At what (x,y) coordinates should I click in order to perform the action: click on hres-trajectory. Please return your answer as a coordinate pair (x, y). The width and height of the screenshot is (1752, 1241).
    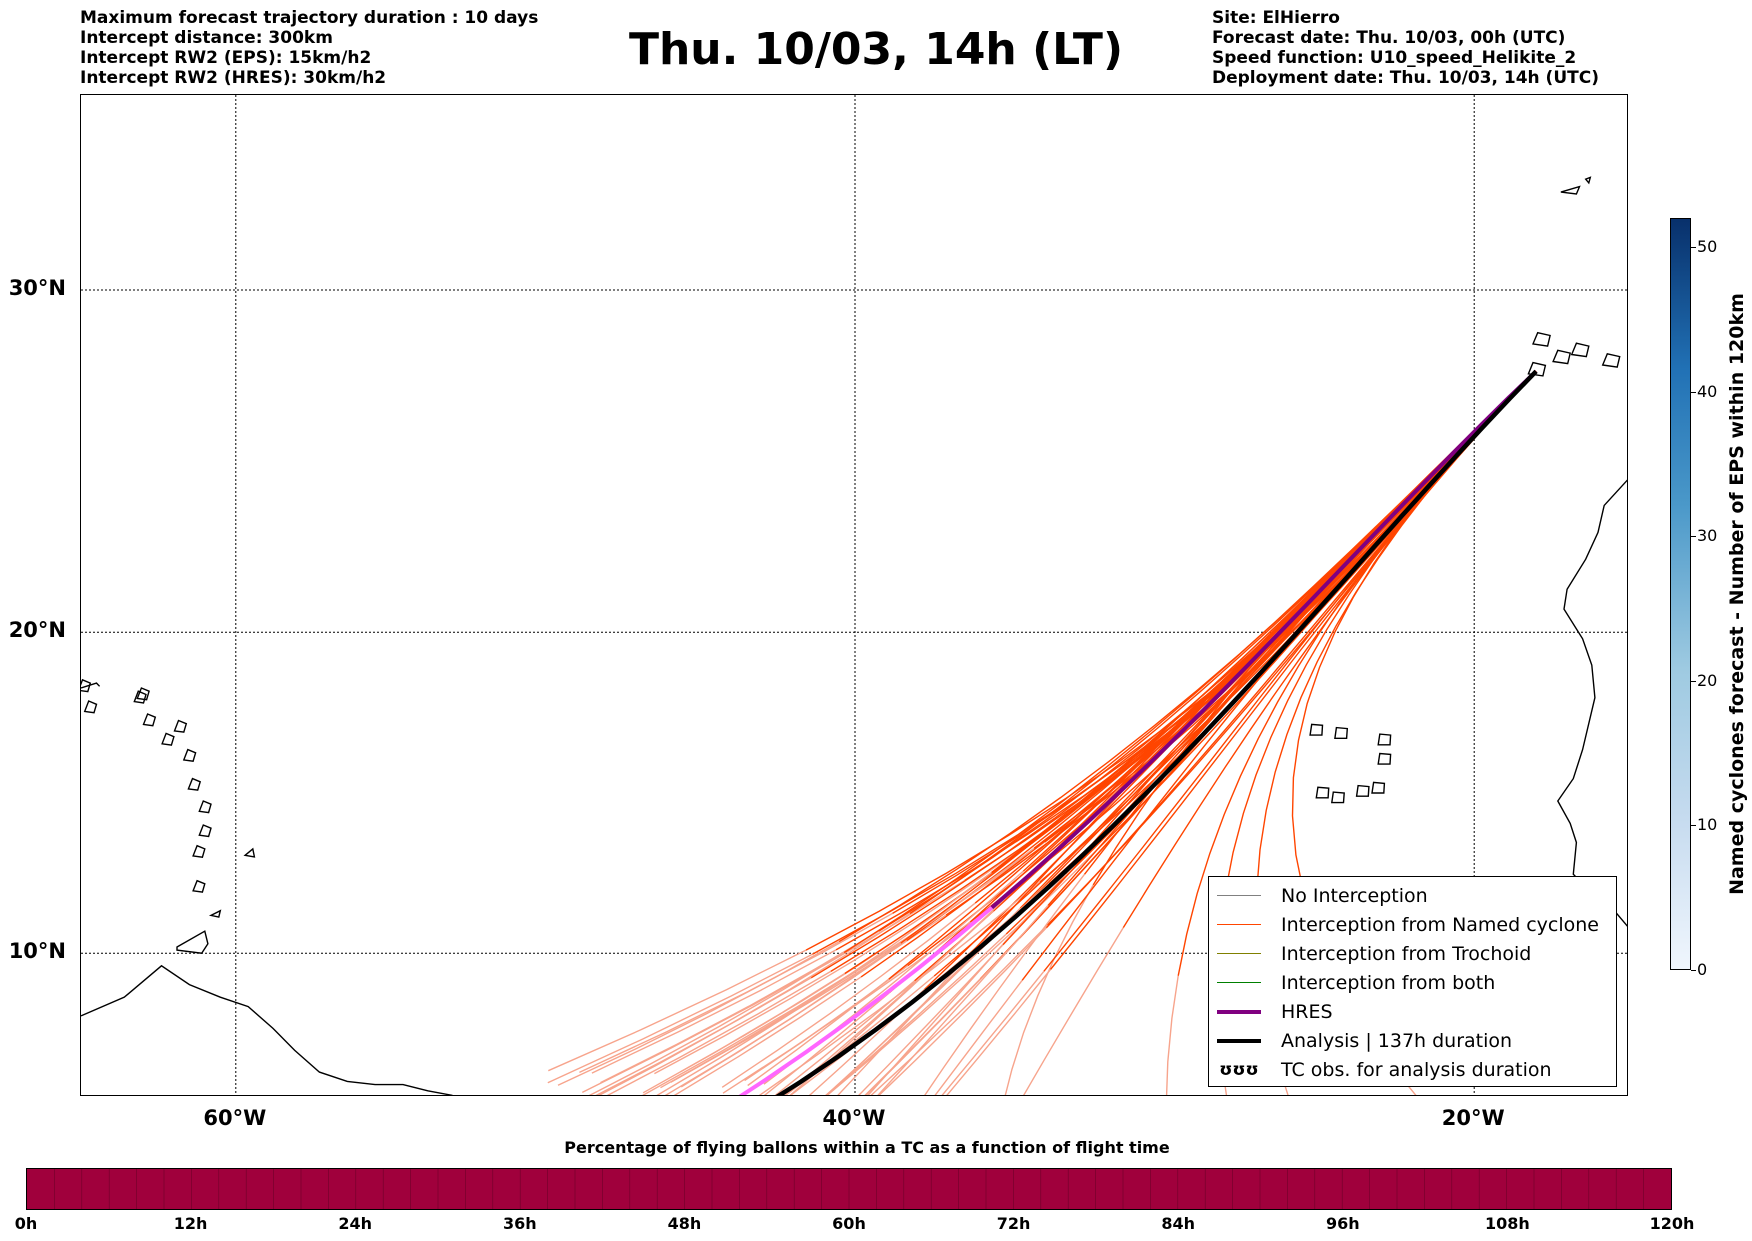
    Looking at the image, I should click on (1264, 639).